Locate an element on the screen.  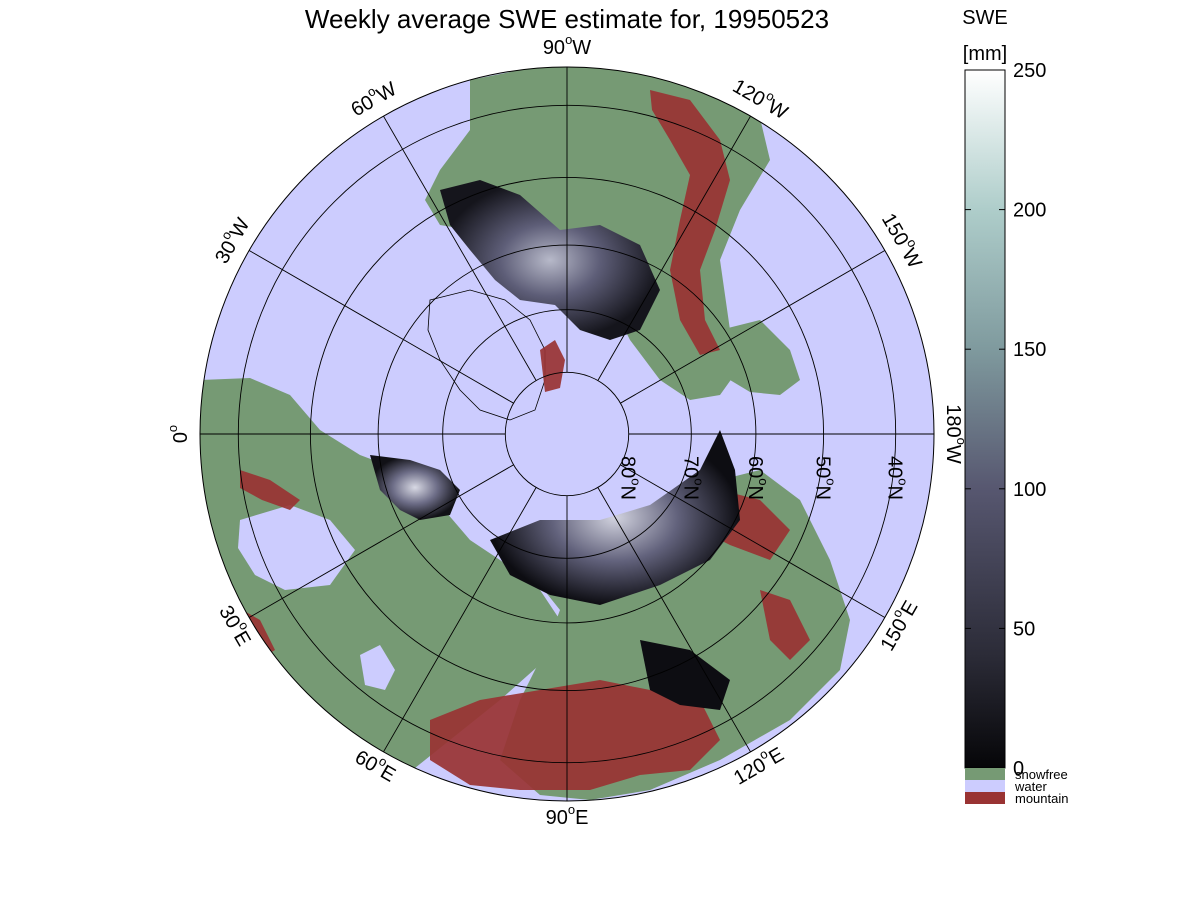
latitude-label: 50oN is located at coordinates (824, 478).